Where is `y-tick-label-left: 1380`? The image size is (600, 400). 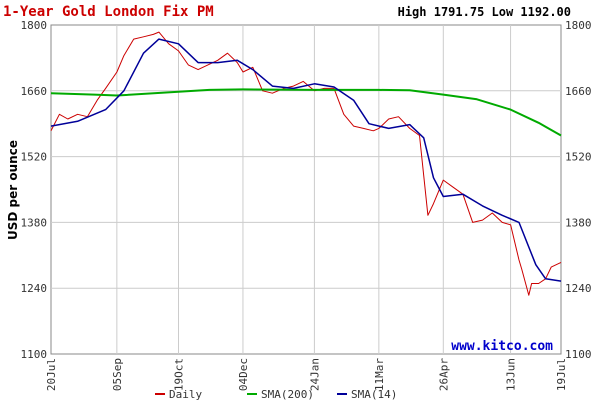
y-tick-label-left: 1380 is located at coordinates (34, 222).